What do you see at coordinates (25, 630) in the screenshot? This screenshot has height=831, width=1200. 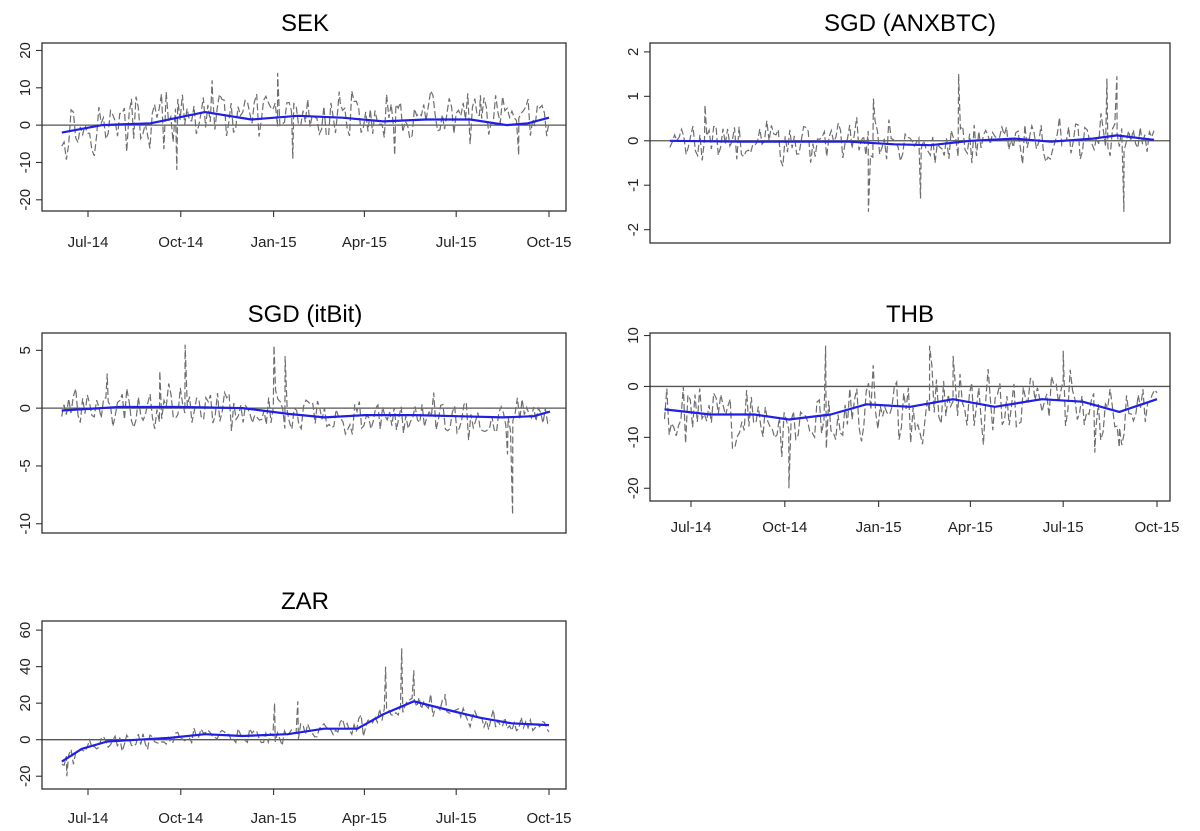 I see `y-tick-label: 60` at bounding box center [25, 630].